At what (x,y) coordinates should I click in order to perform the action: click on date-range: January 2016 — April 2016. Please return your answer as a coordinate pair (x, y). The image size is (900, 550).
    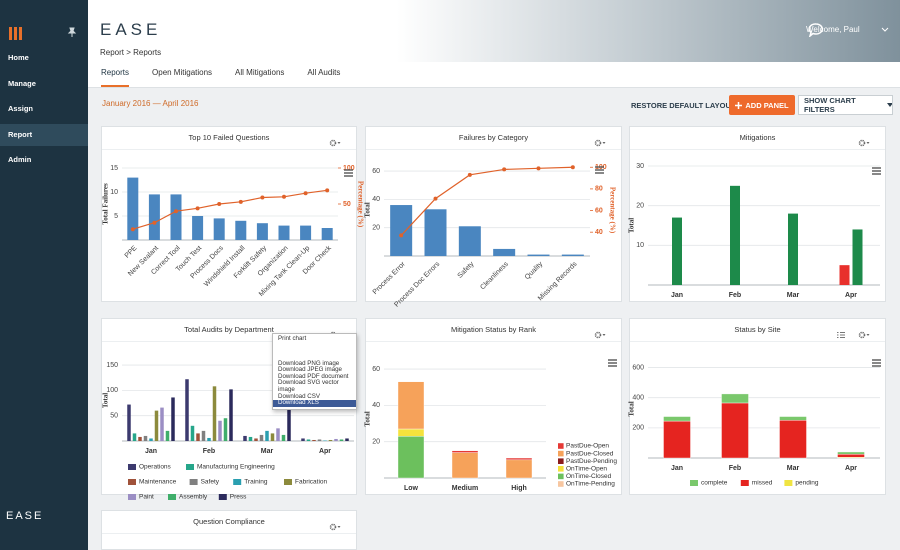
    Looking at the image, I should click on (150, 103).